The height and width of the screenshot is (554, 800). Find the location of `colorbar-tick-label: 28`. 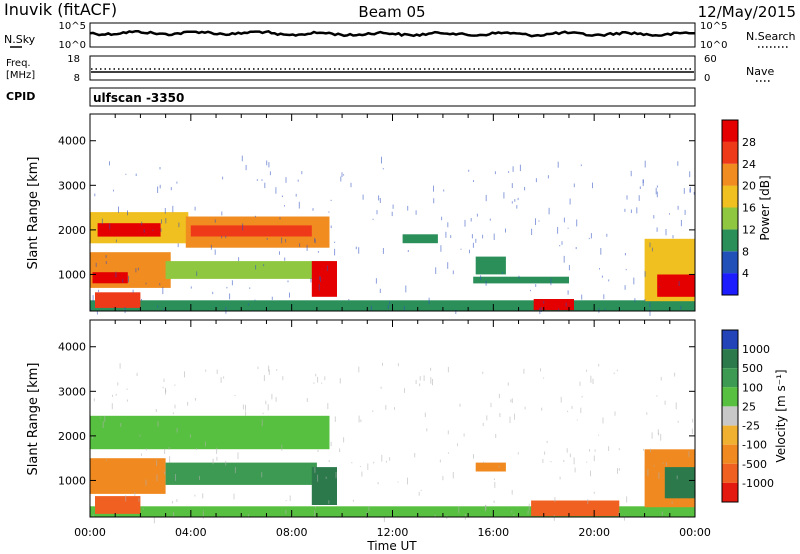

colorbar-tick-label: 28 is located at coordinates (749, 142).